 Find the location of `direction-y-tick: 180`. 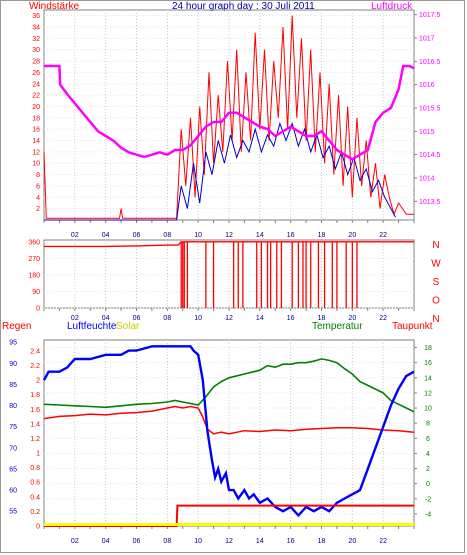

direction-y-tick: 180 is located at coordinates (34, 275).